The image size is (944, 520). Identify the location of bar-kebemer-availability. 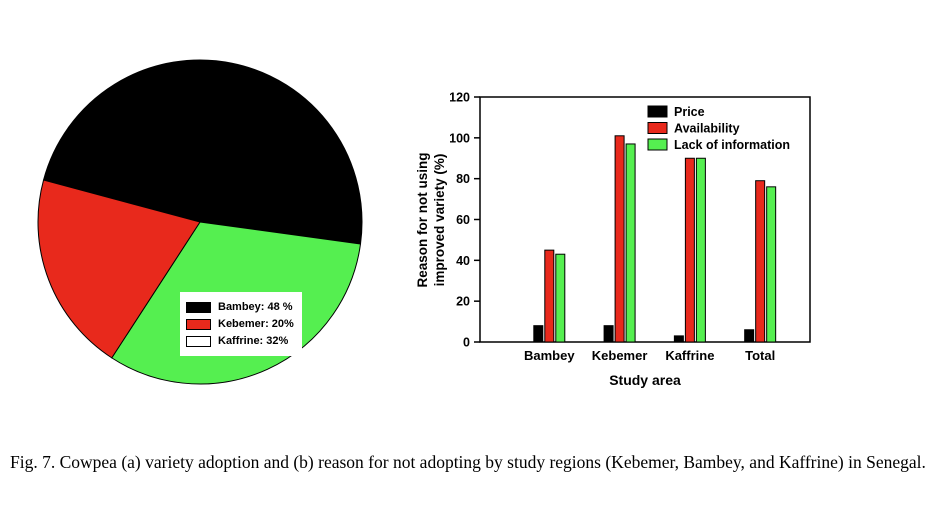
(619, 239).